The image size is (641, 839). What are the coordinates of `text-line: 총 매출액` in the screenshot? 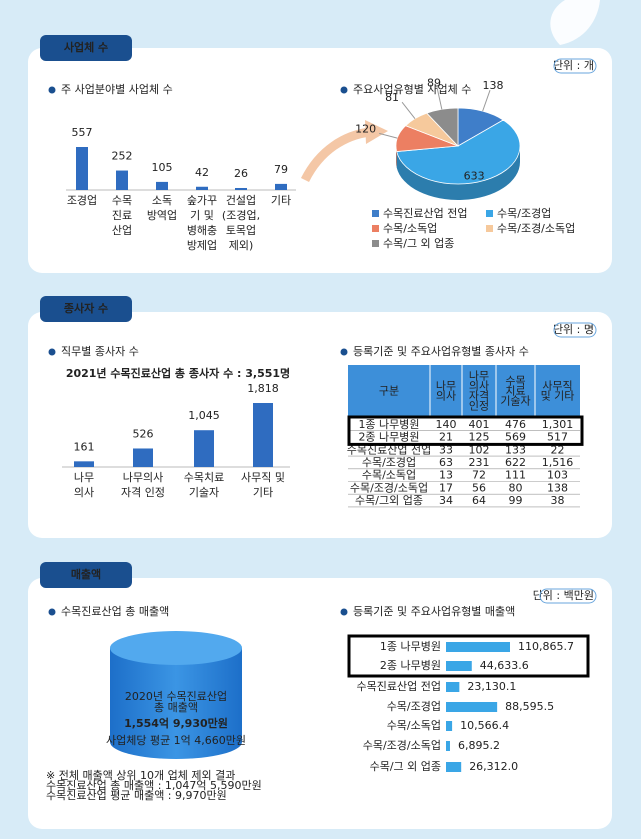 It's located at (176, 707).